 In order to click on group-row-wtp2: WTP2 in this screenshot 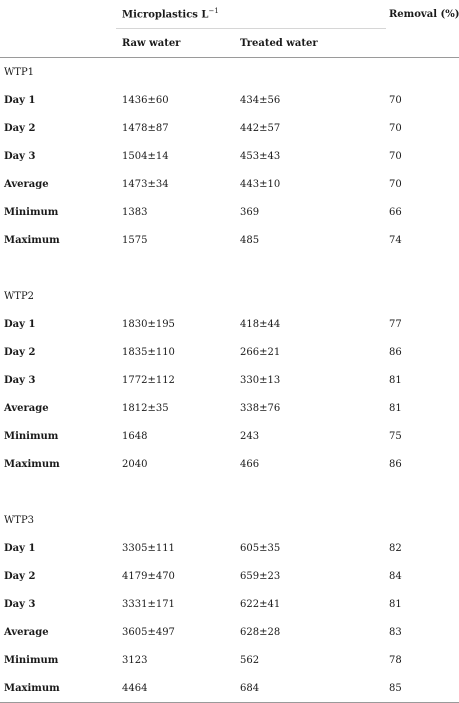, I will do `click(229, 296)`.